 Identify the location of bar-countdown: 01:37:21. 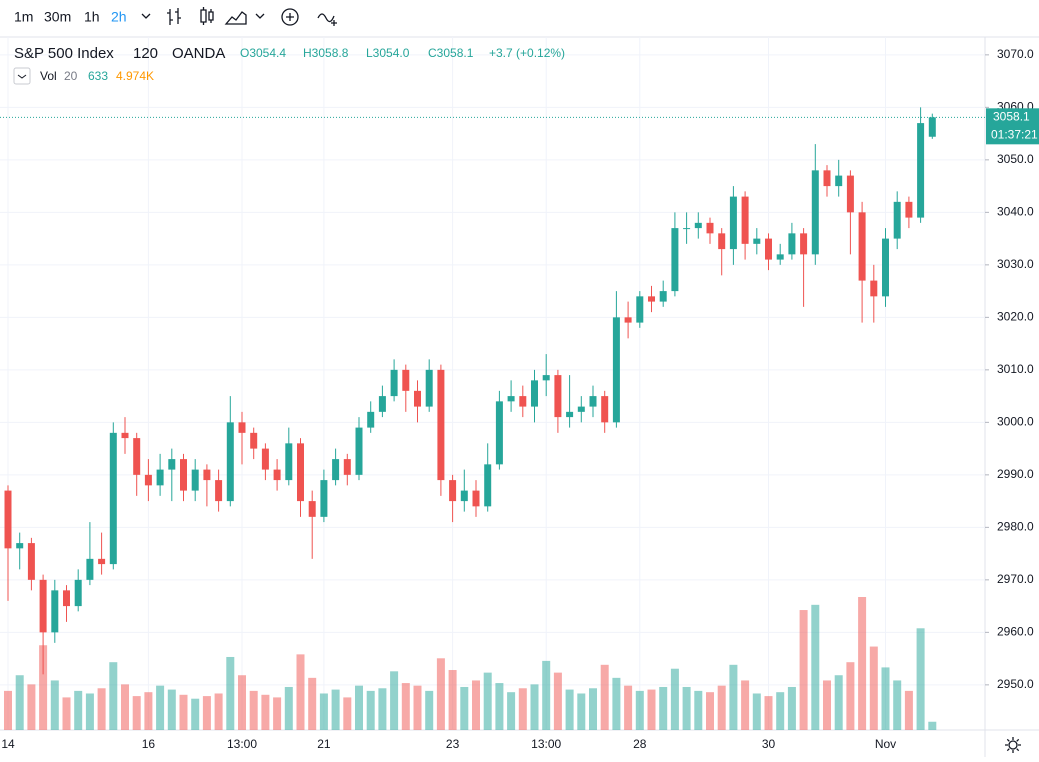
(1014, 134).